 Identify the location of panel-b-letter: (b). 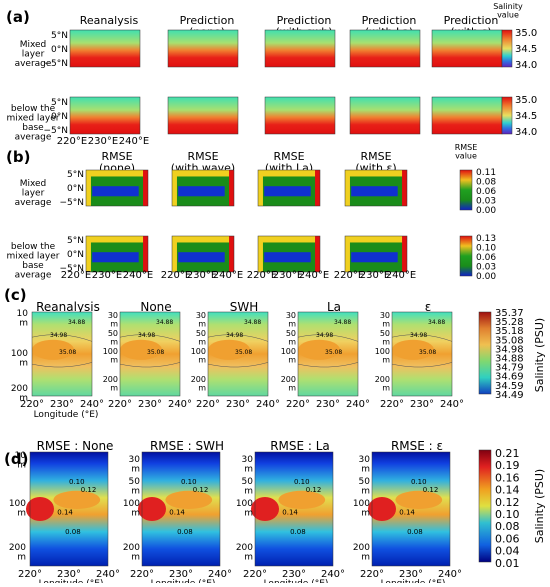
(18, 157).